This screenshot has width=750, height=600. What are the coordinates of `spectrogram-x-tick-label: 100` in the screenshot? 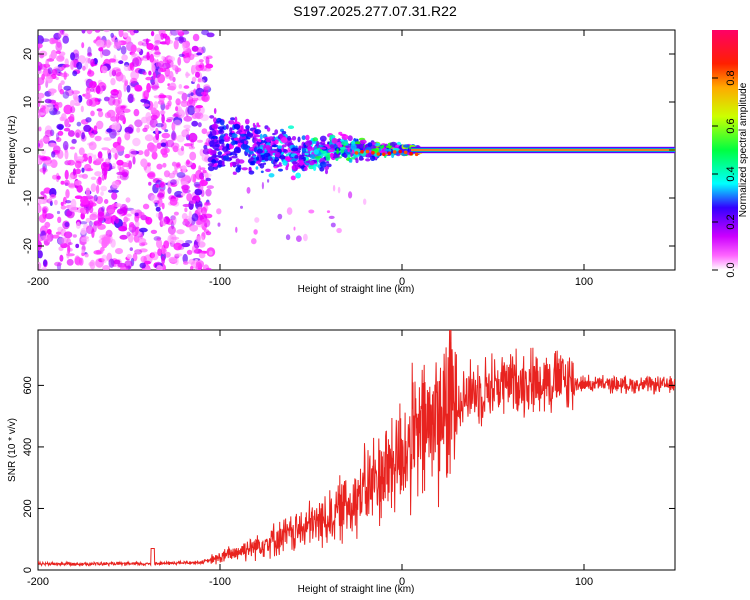 It's located at (584, 282).